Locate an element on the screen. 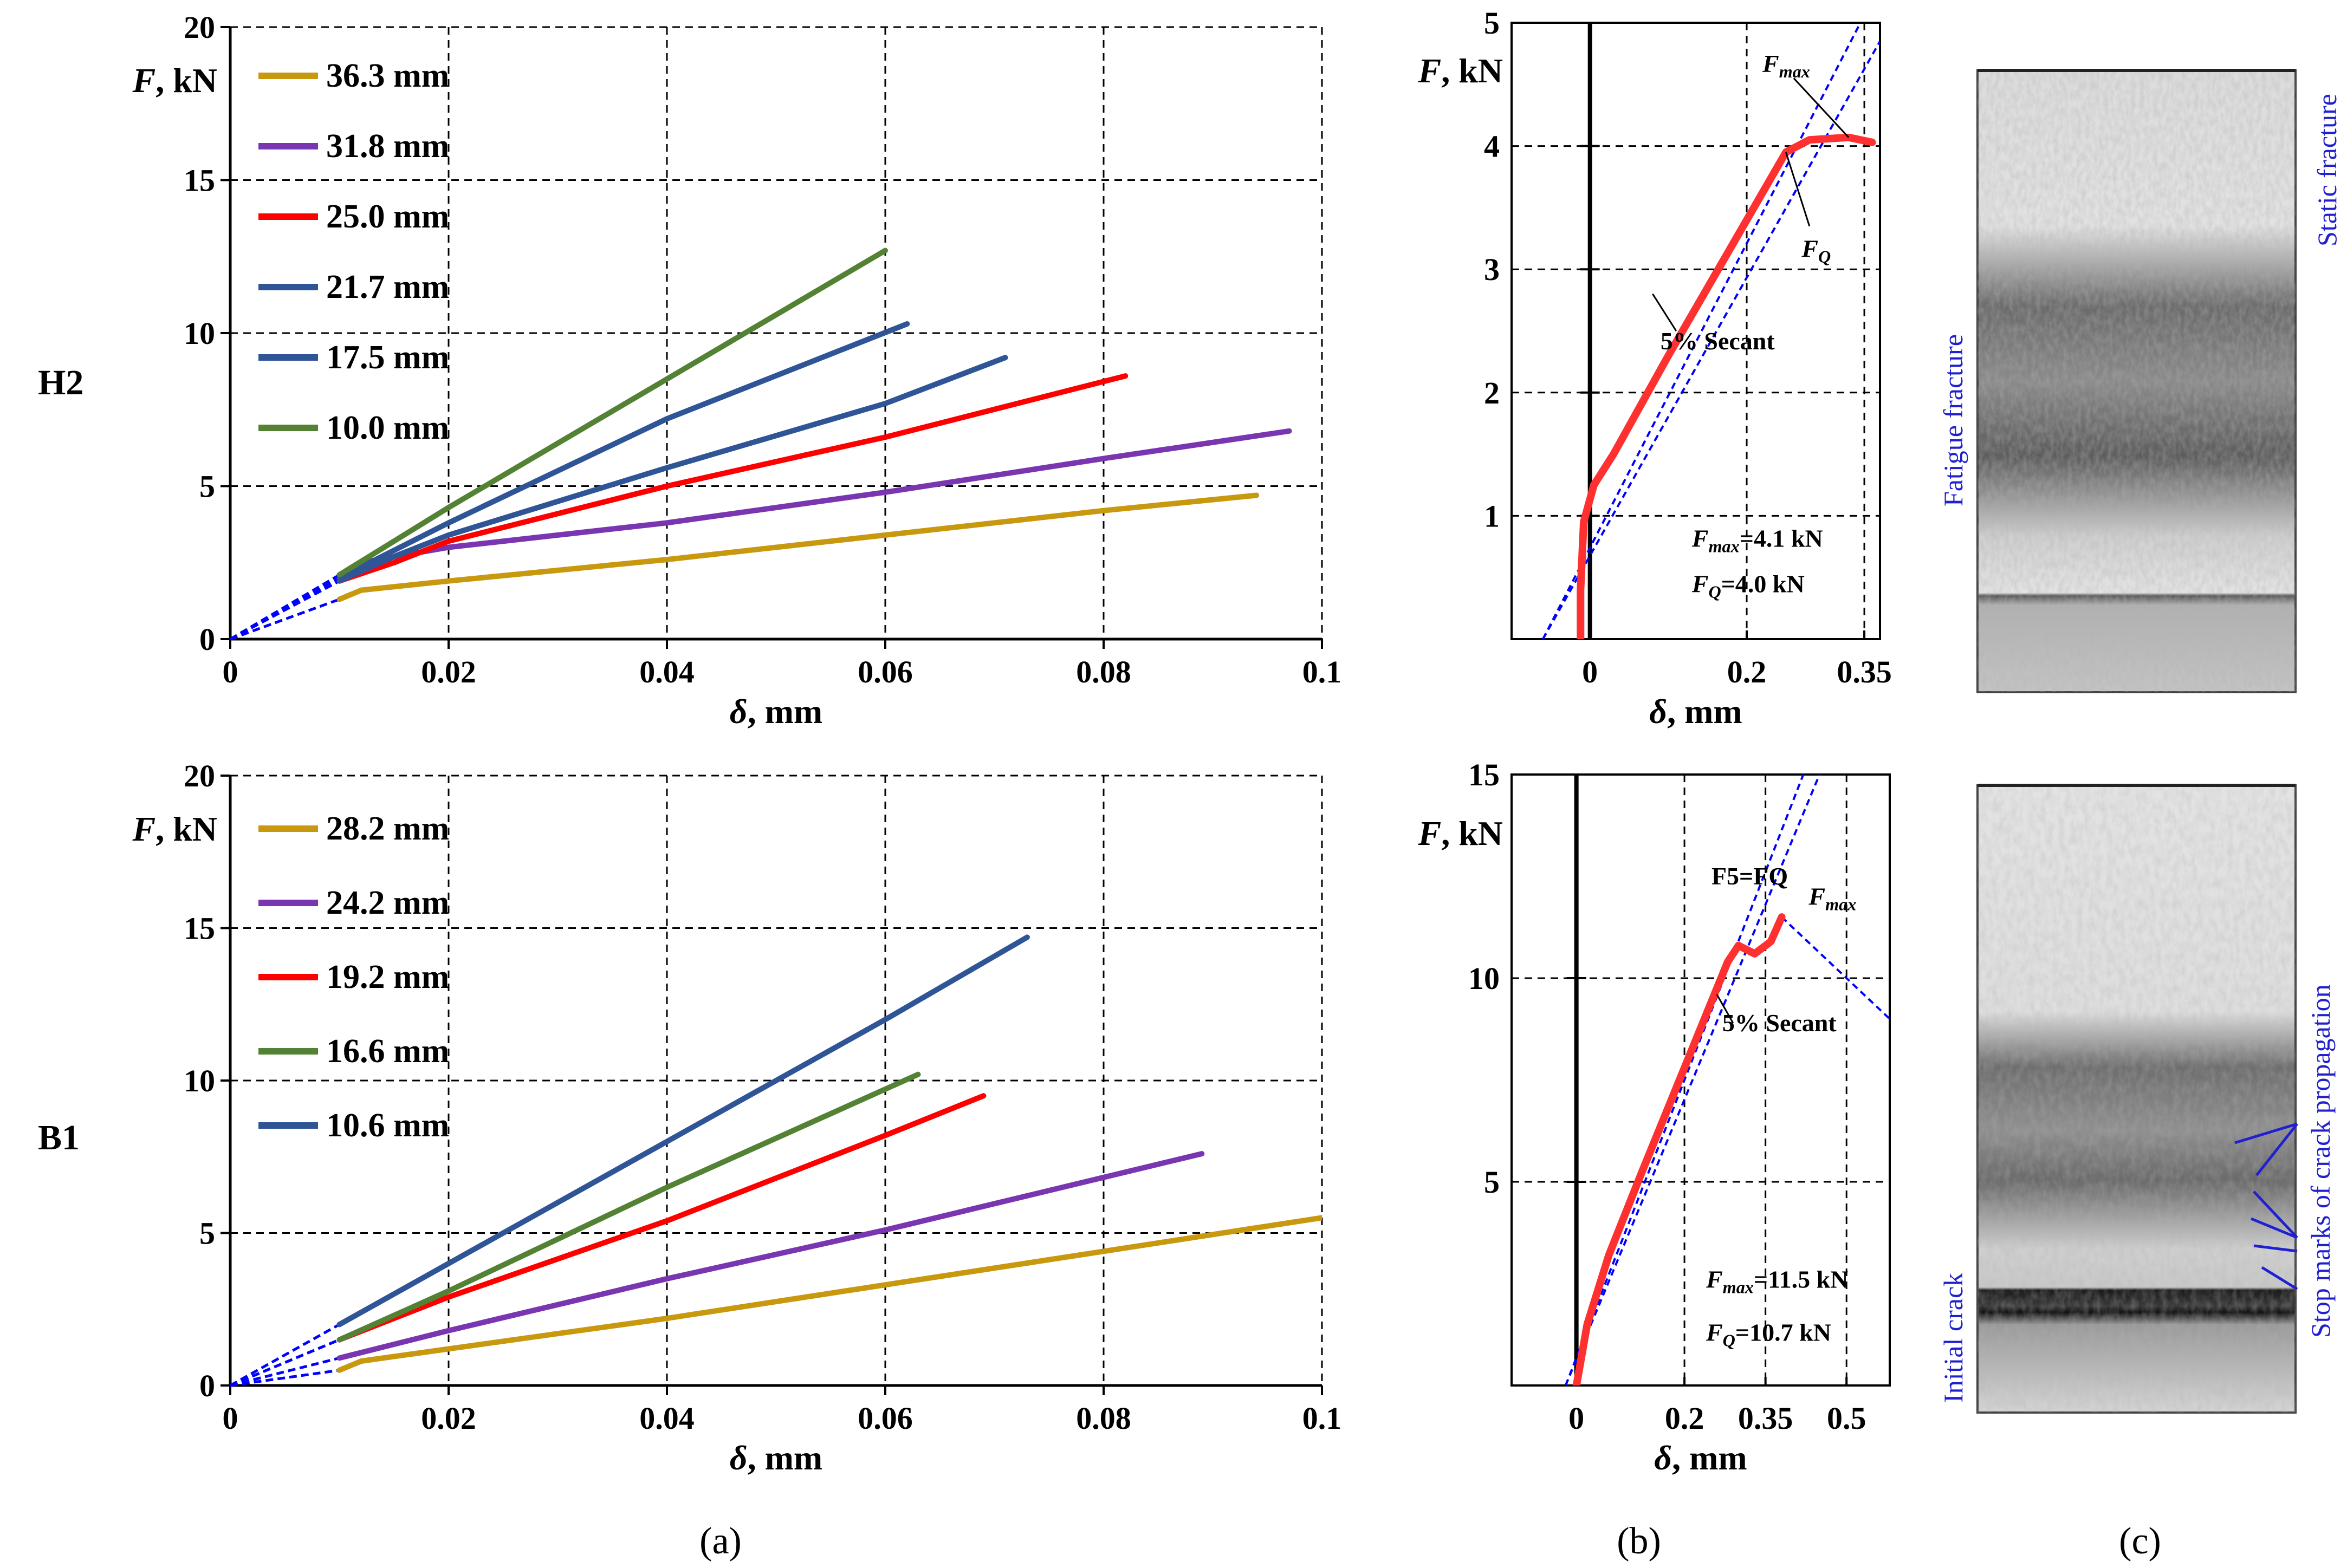 Image resolution: width=2347 pixels, height=1568 pixels. stop-mark-pointers is located at coordinates (2266, 1207).